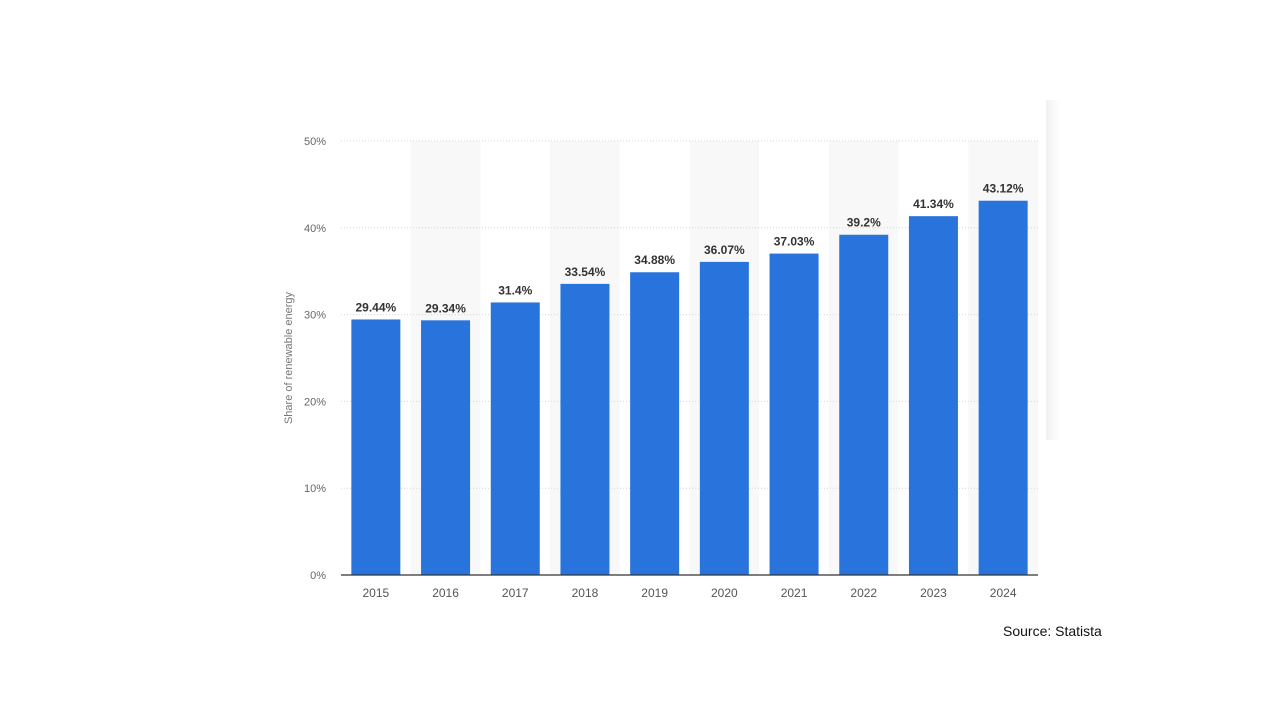 The image size is (1280, 720). What do you see at coordinates (315, 489) in the screenshot?
I see `y-tick-label: 10%` at bounding box center [315, 489].